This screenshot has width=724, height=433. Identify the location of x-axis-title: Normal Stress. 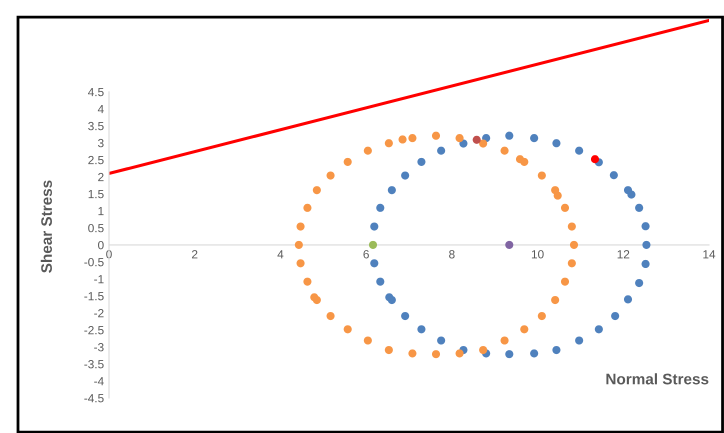
(657, 378).